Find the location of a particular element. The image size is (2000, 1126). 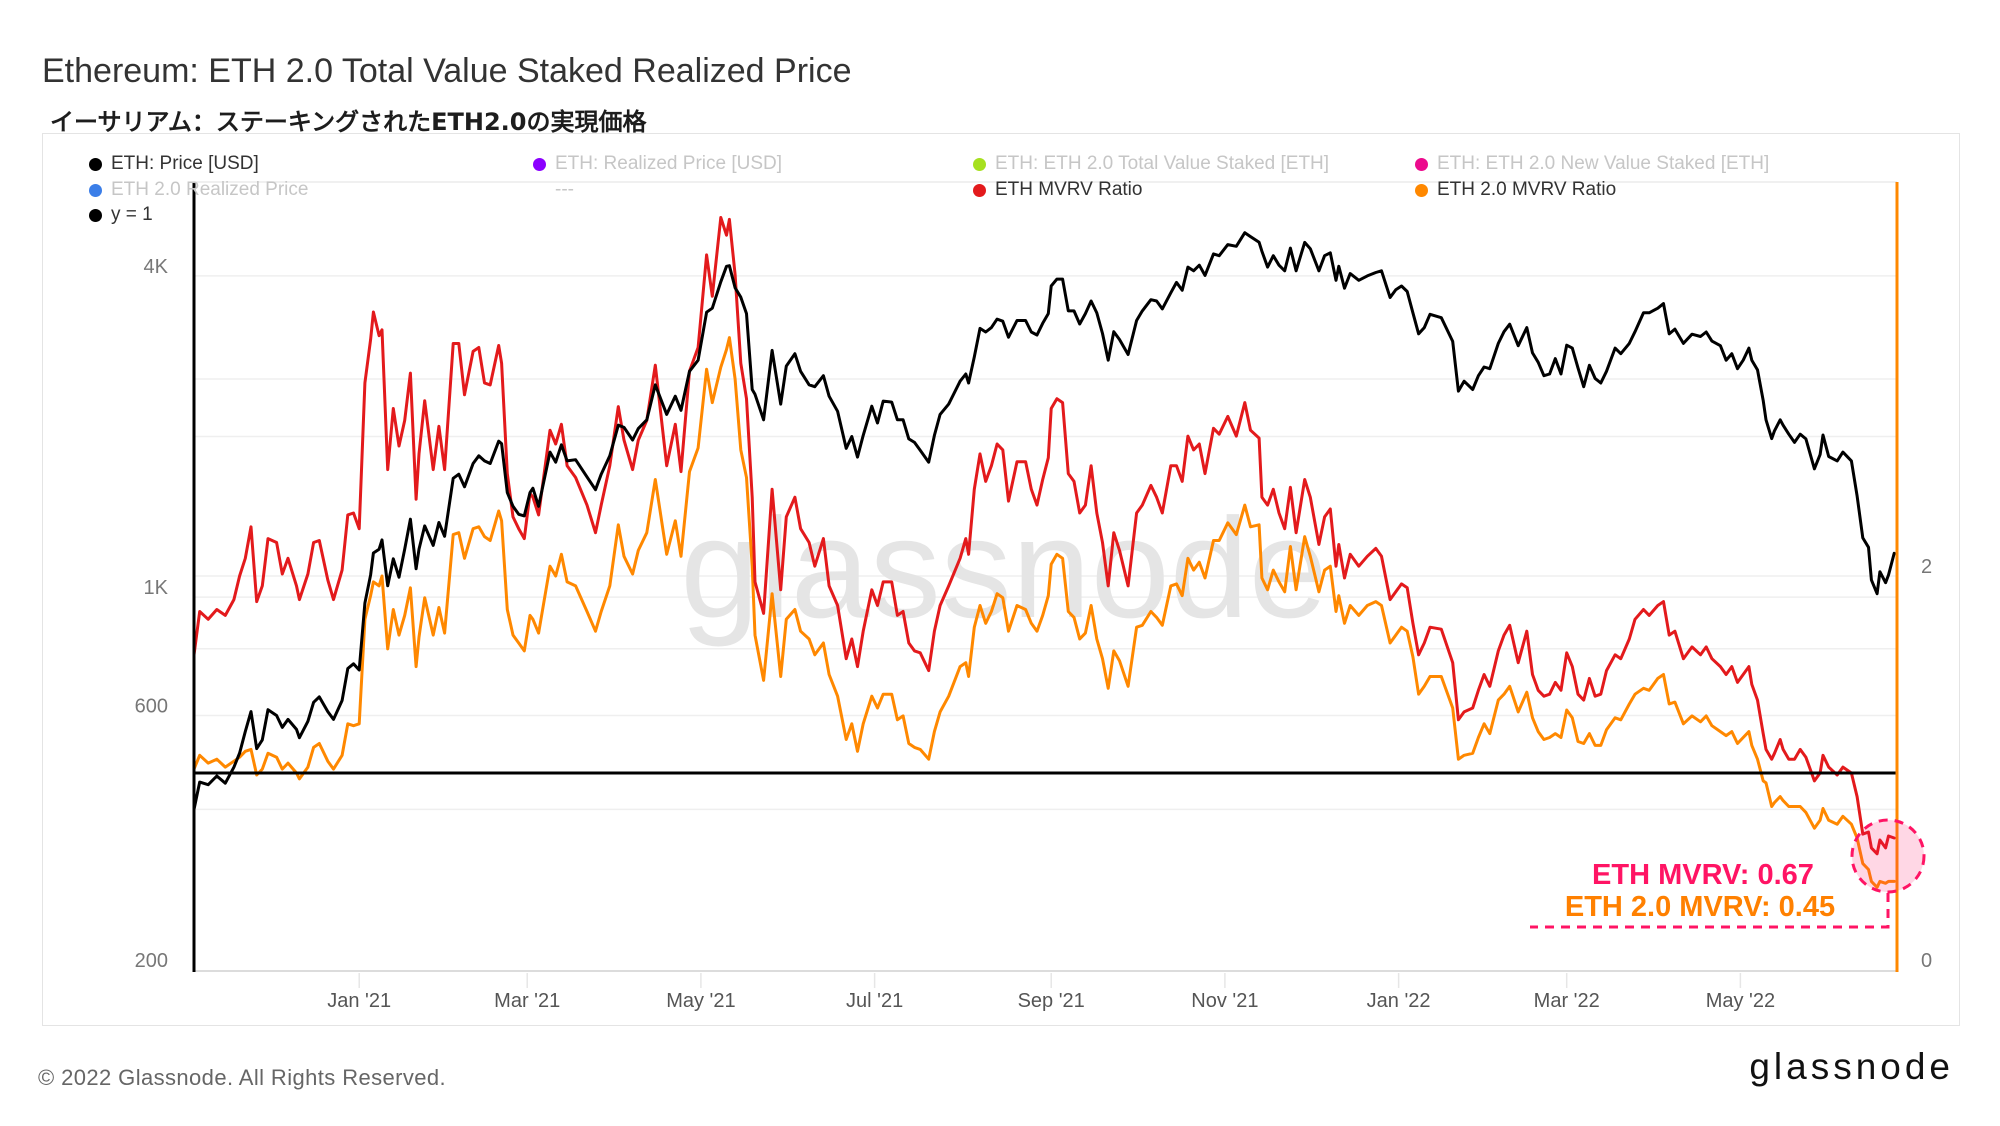

x-tick-label: May '22 is located at coordinates (1740, 1001).